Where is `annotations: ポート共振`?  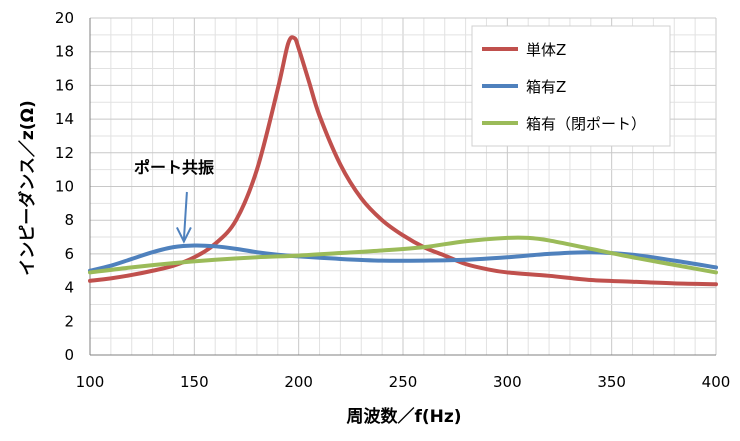 annotations: ポート共振 is located at coordinates (174, 201).